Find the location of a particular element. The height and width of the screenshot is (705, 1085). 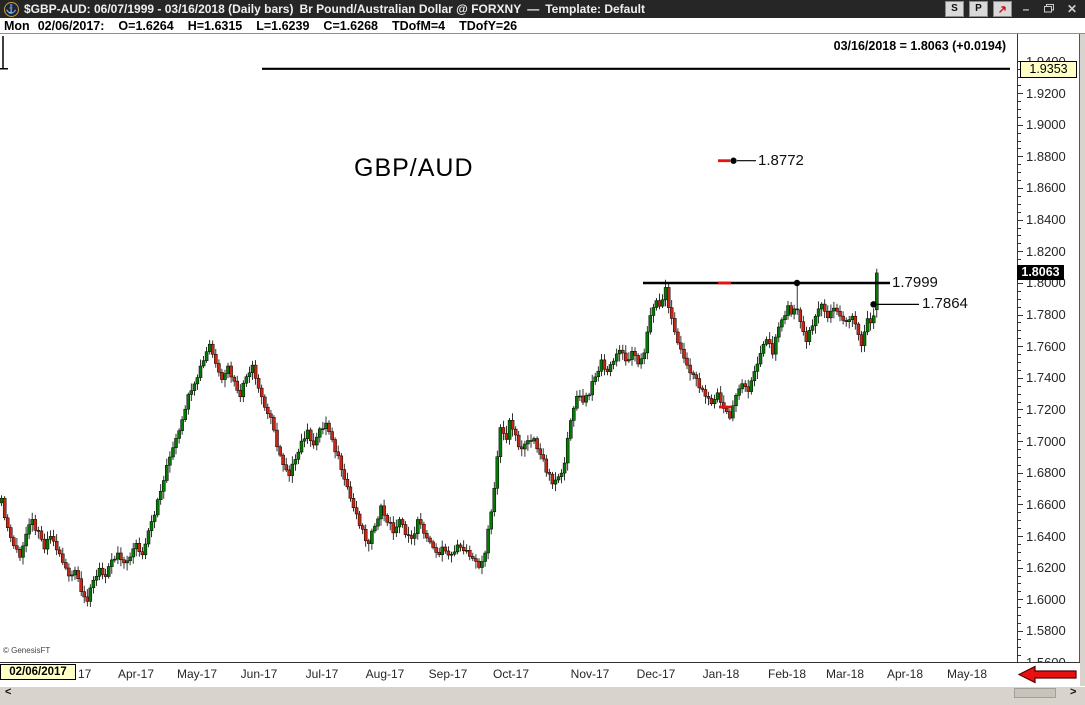

month-label-oct-17: Oct-17 is located at coordinates (511, 674).